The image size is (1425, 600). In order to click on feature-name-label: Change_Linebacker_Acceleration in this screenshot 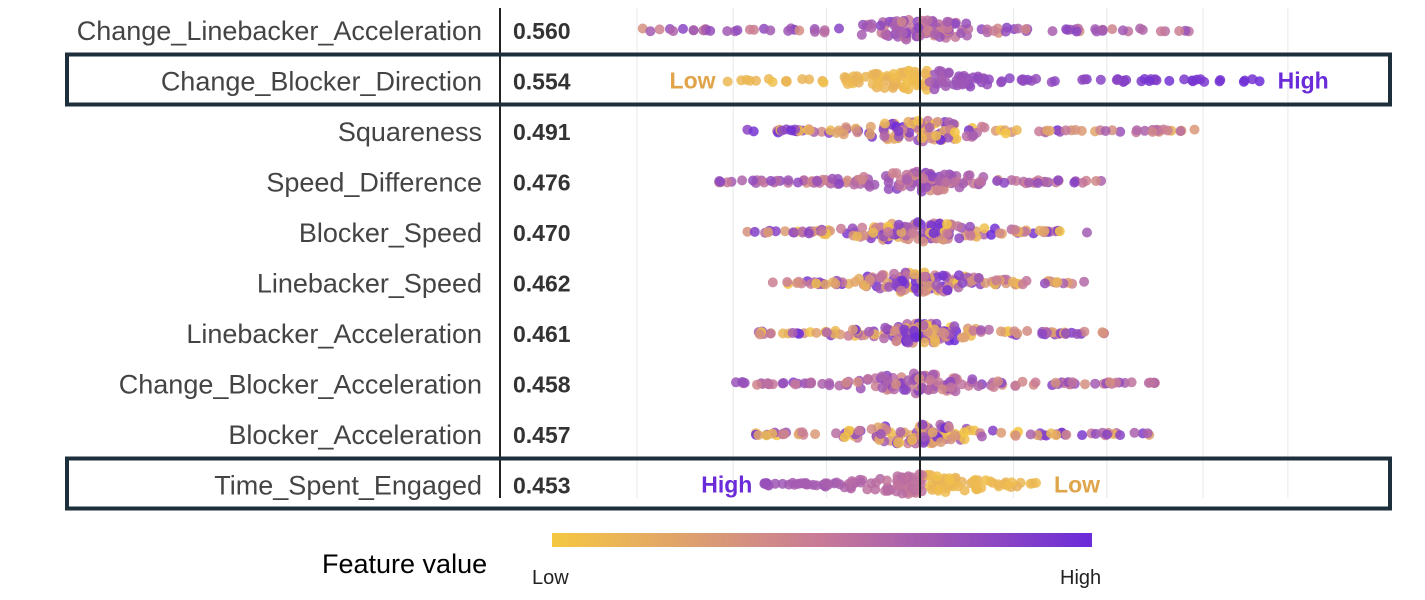, I will do `click(279, 31)`.